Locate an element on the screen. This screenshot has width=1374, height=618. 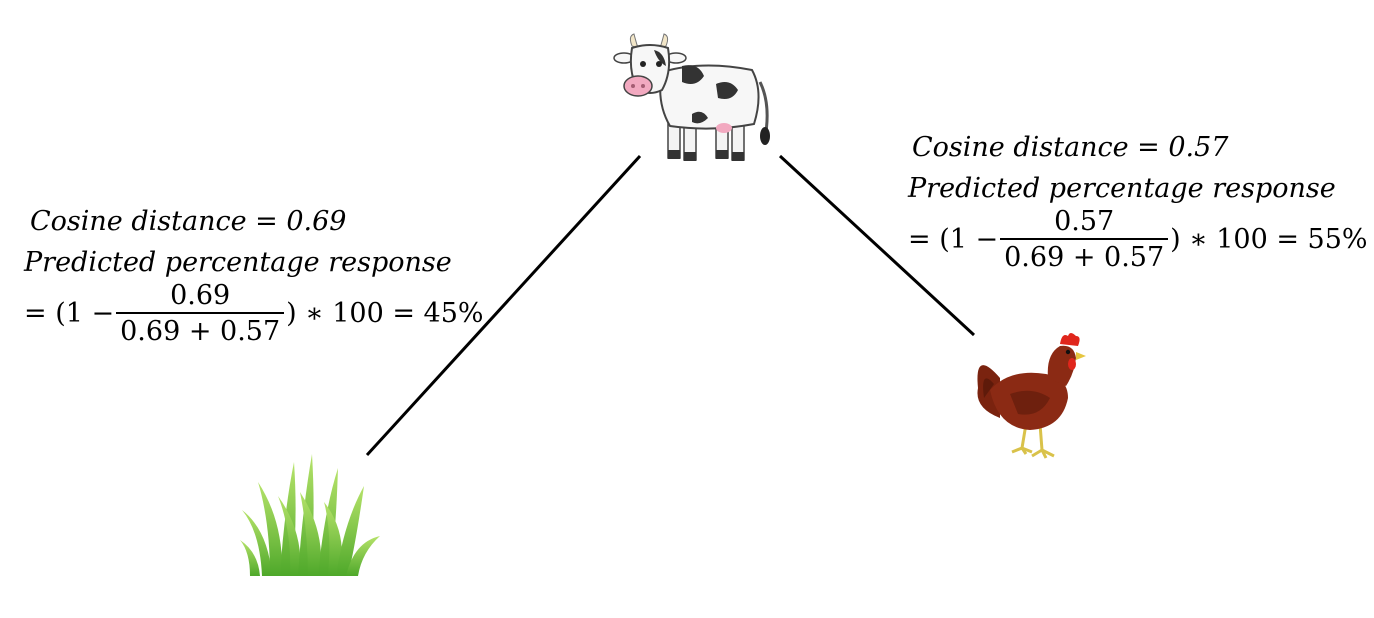
left-fraction: 0.69 0.69 + 0.57 is located at coordinates (200, 312).